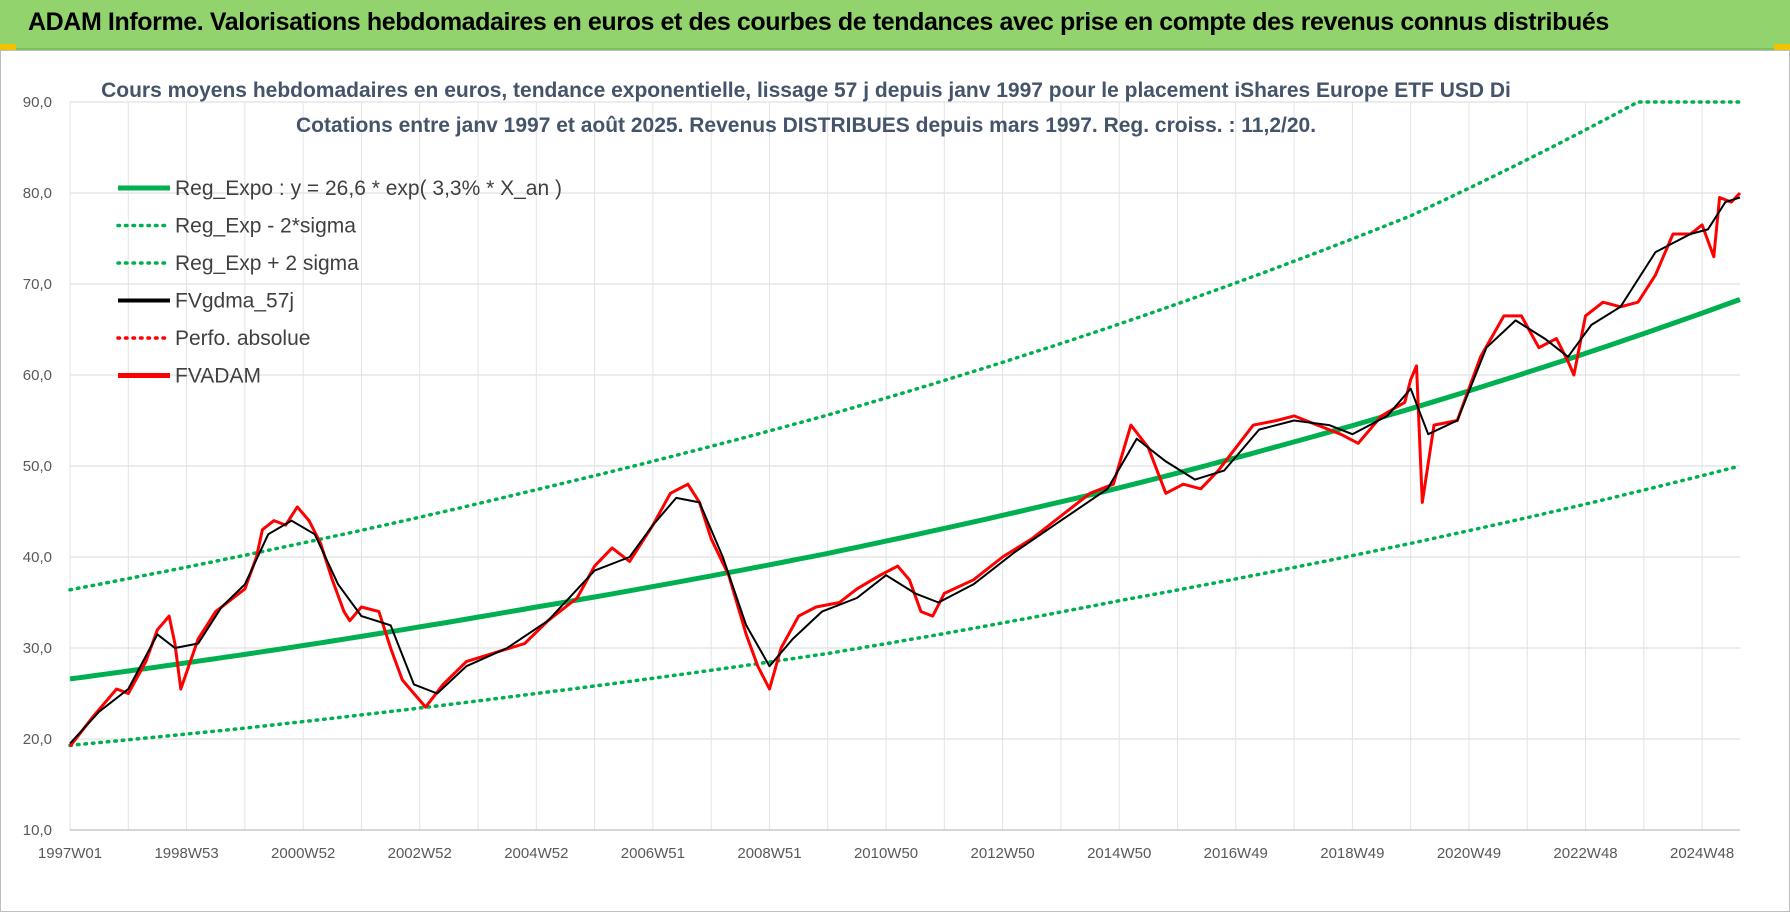 This screenshot has width=1790, height=912. I want to click on x-tick-label: 2010W50, so click(886, 853).